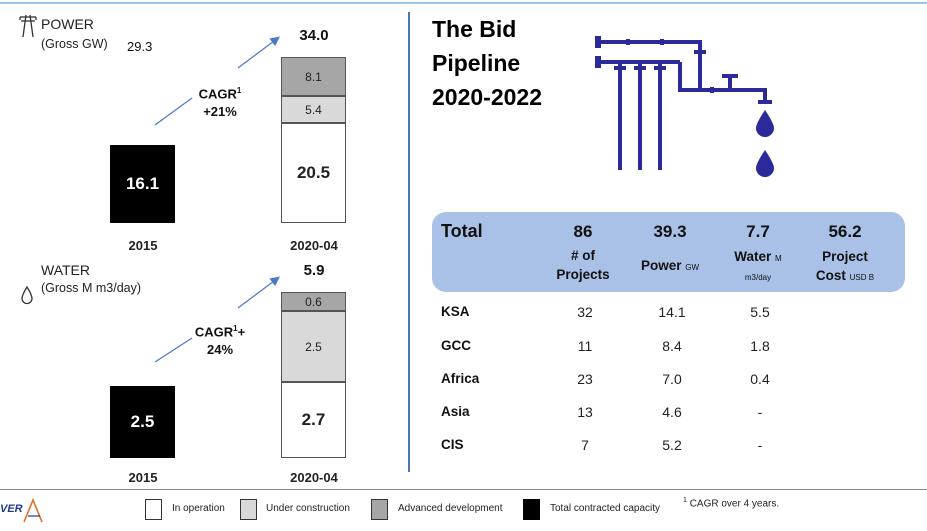 The image size is (927, 531). Describe the element at coordinates (313, 301) in the screenshot. I see `water-seg-advanced: 0.6` at that location.